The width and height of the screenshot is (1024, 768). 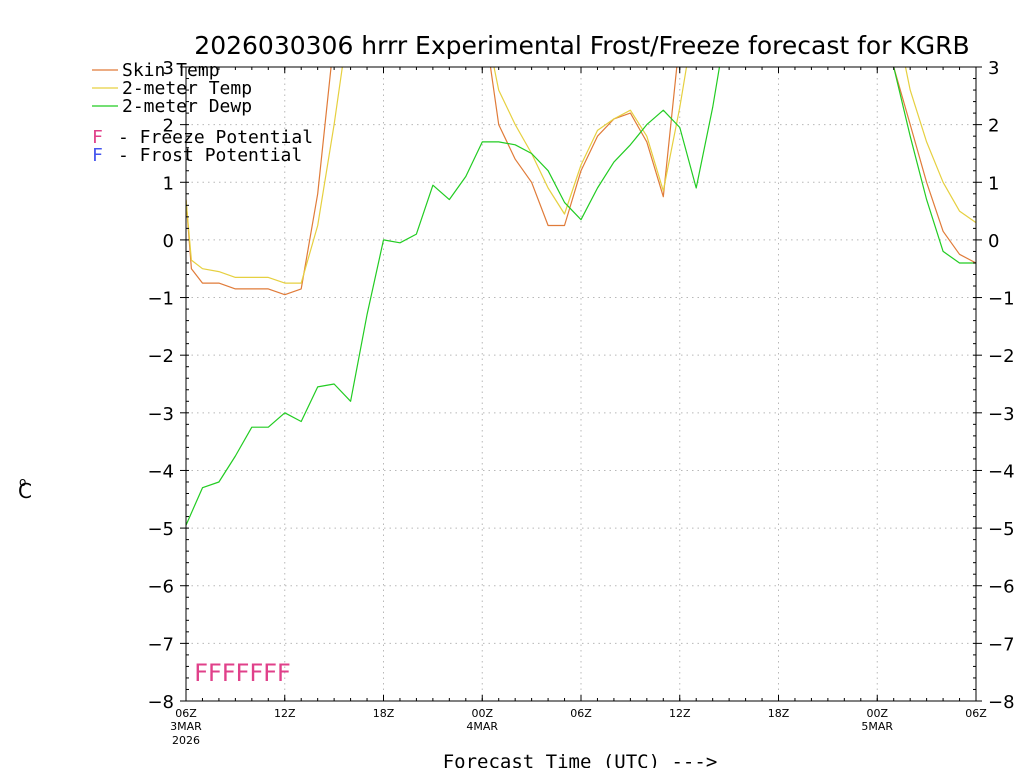 I want to click on freeze-potential-flags: FFFFFFF, so click(x=242, y=673).